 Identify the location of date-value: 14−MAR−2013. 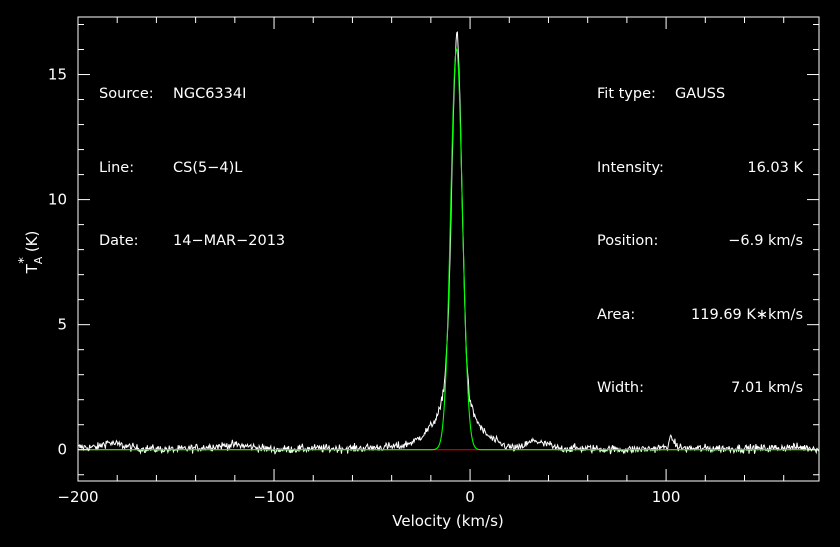
(229, 241).